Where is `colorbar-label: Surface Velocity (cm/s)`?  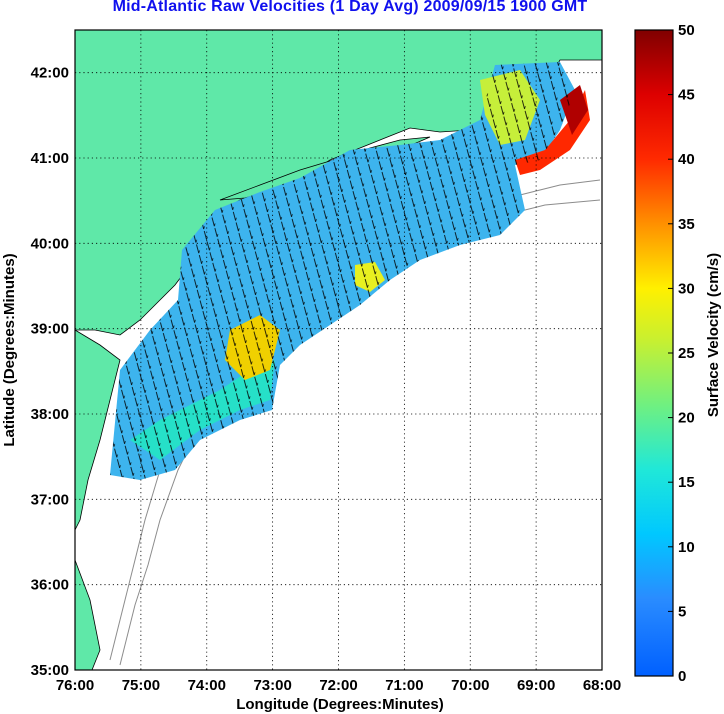 colorbar-label: Surface Velocity (cm/s) is located at coordinates (713, 335).